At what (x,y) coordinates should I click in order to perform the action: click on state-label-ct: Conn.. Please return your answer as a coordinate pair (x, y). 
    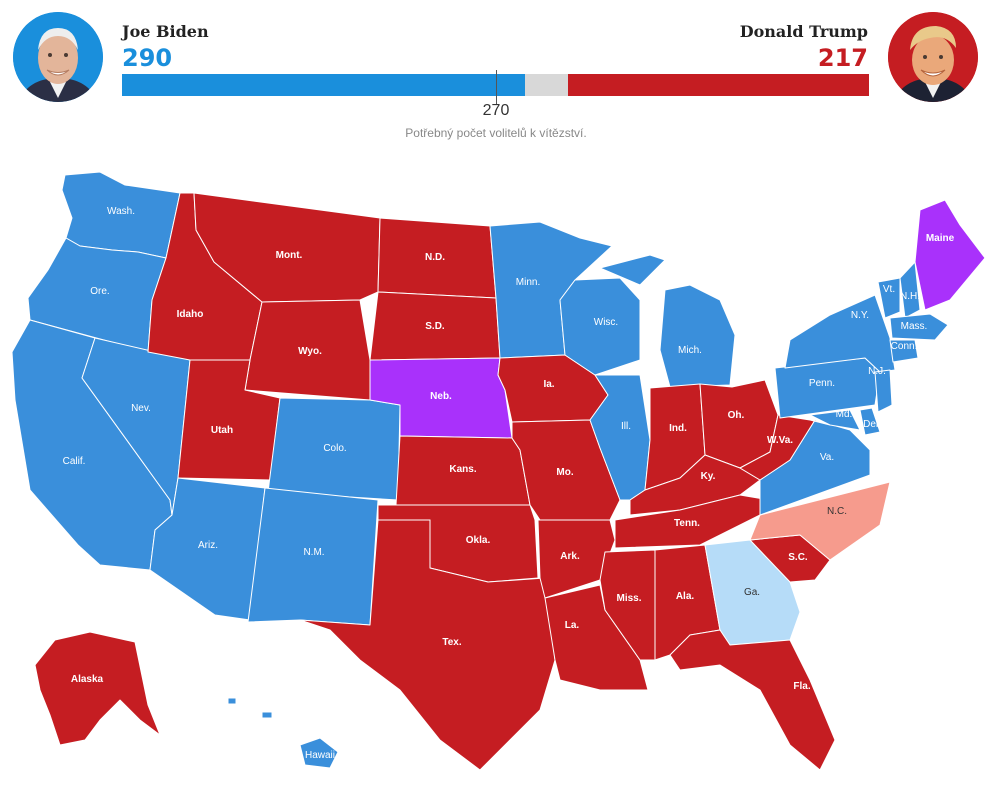
    Looking at the image, I should click on (904, 346).